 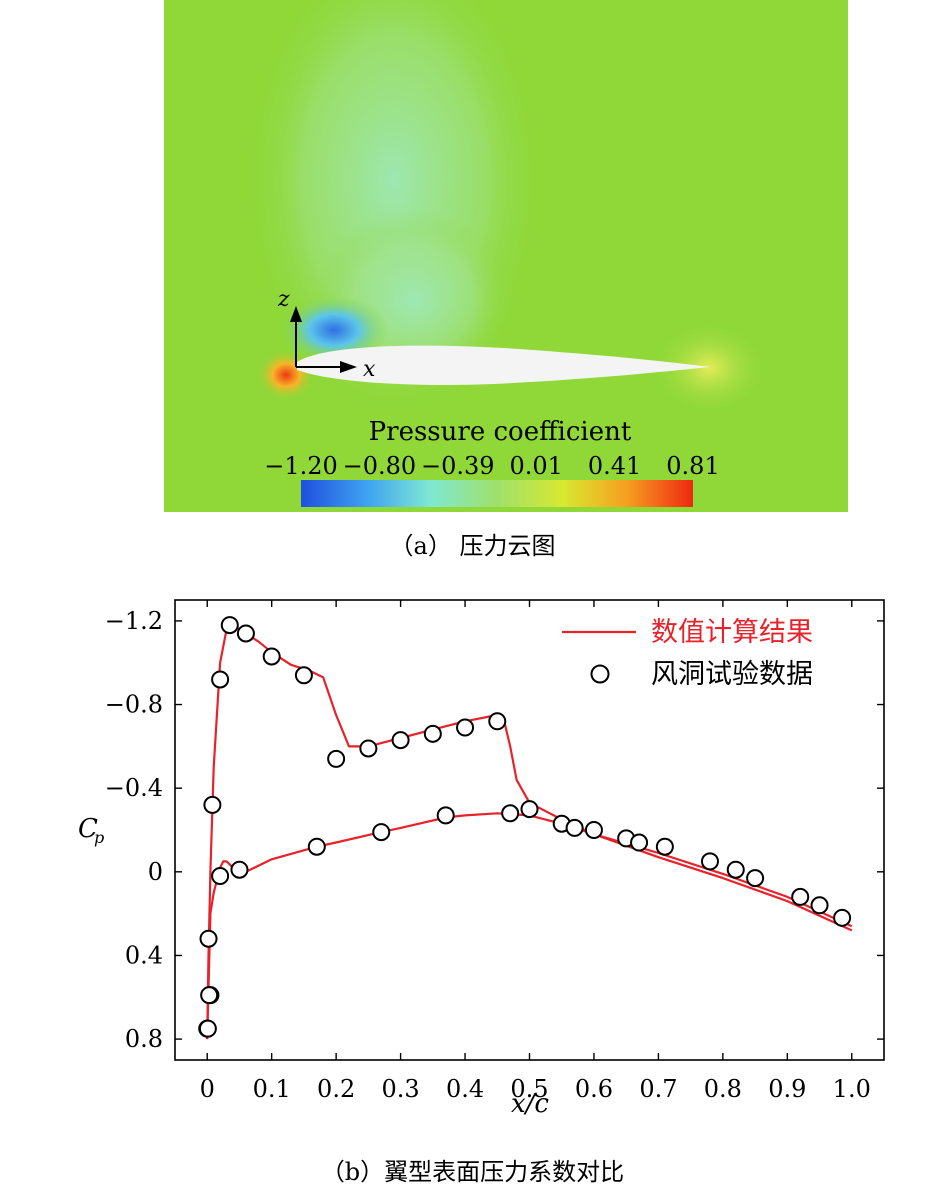 I want to click on x-tick-label: 0.6, so click(x=594, y=1089).